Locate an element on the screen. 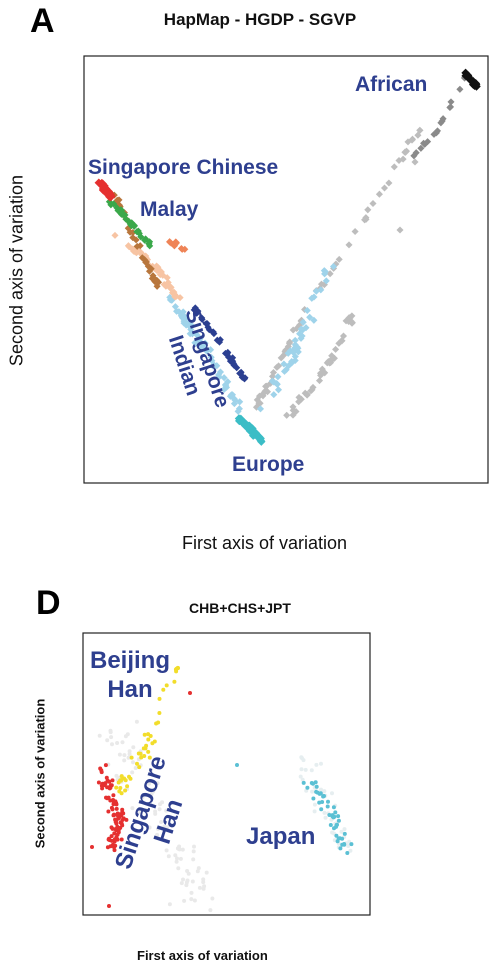 The height and width of the screenshot is (974, 500). brown-point is located at coordinates (117, 200).